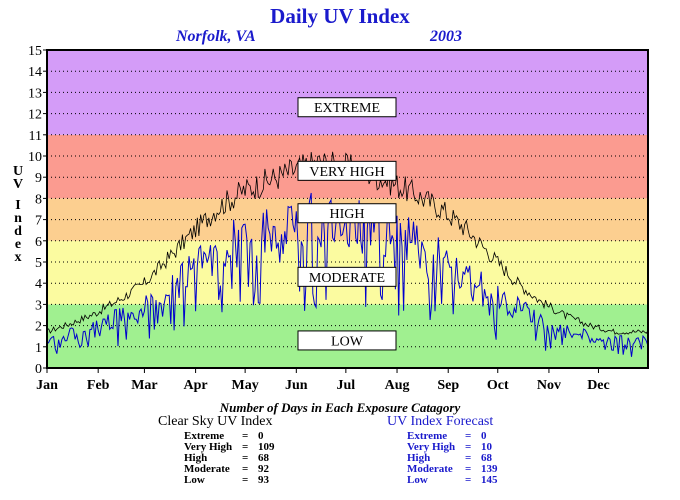 The height and width of the screenshot is (500, 680). I want to click on x-tick-label: Apr, so click(196, 385).